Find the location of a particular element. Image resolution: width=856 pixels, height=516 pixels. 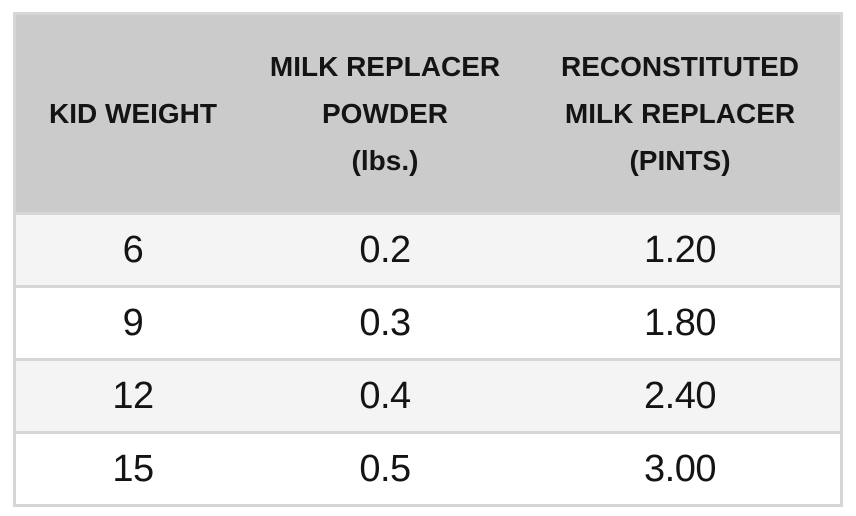

header-line: (lbs.) is located at coordinates (385, 160).